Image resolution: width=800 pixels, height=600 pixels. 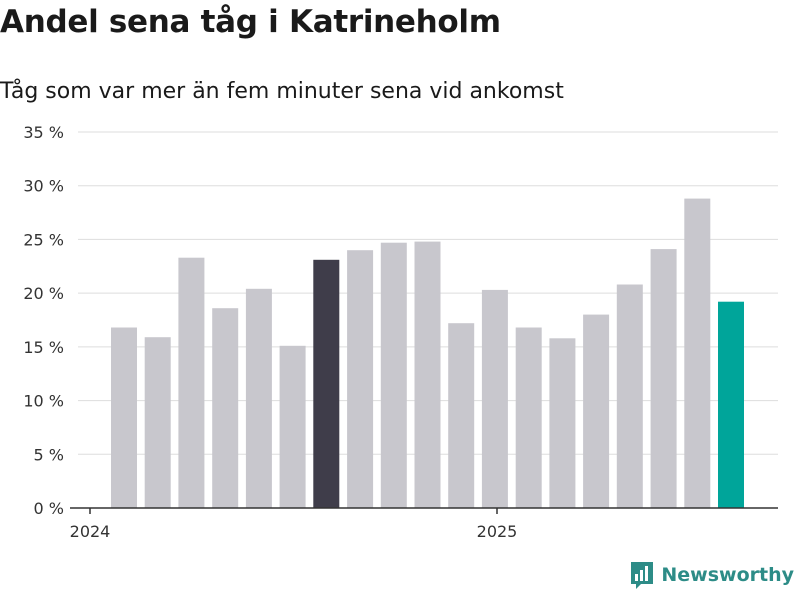 What do you see at coordinates (49, 454) in the screenshot?
I see `y-tick-label: 5 %` at bounding box center [49, 454].